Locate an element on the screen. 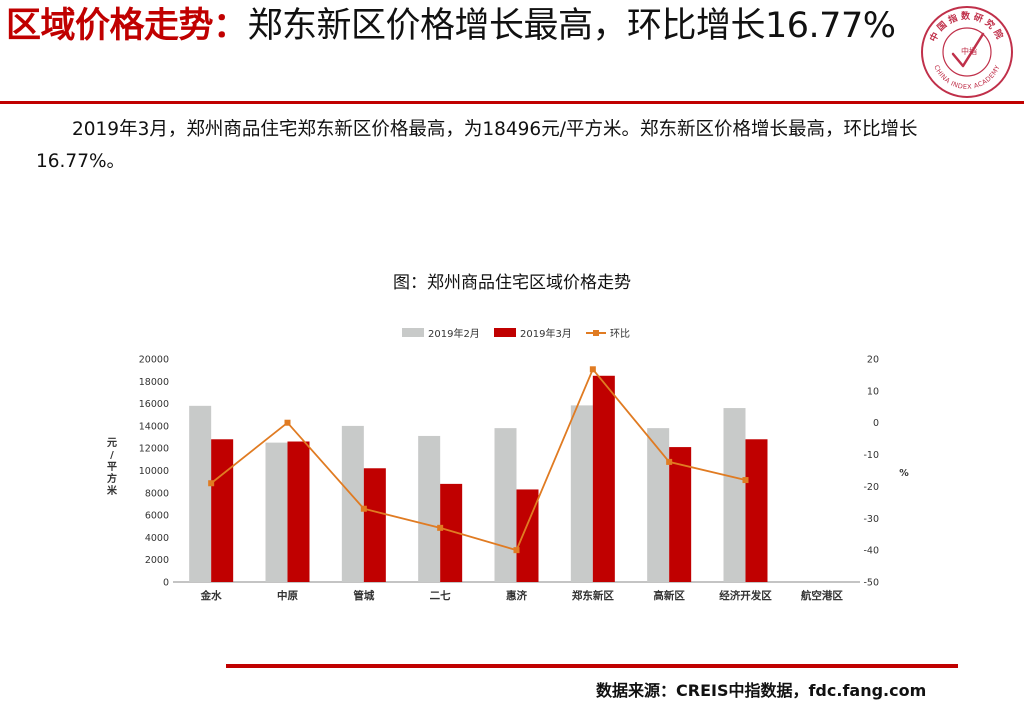 The height and width of the screenshot is (709, 1024). slide-title-black: 郑东新区价格增长最高，环比增长16.77% is located at coordinates (571, 26).